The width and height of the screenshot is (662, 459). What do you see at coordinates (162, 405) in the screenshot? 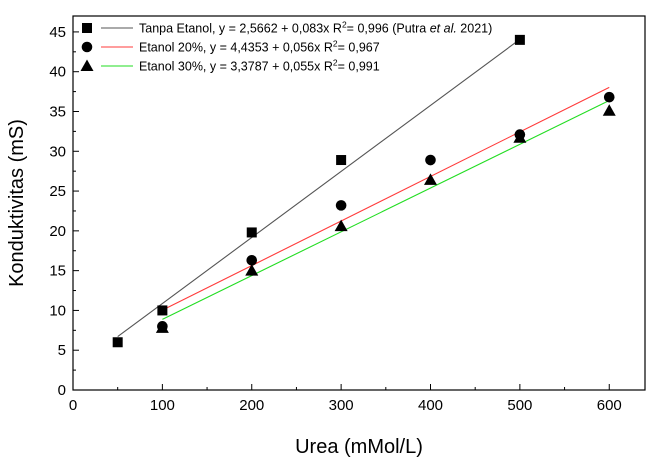
I see `x-tick-label: 100` at bounding box center [162, 405].